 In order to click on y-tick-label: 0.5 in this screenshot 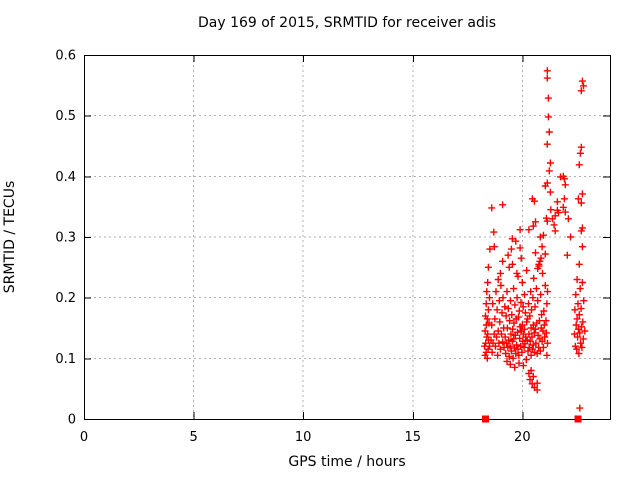, I will do `click(65, 116)`.